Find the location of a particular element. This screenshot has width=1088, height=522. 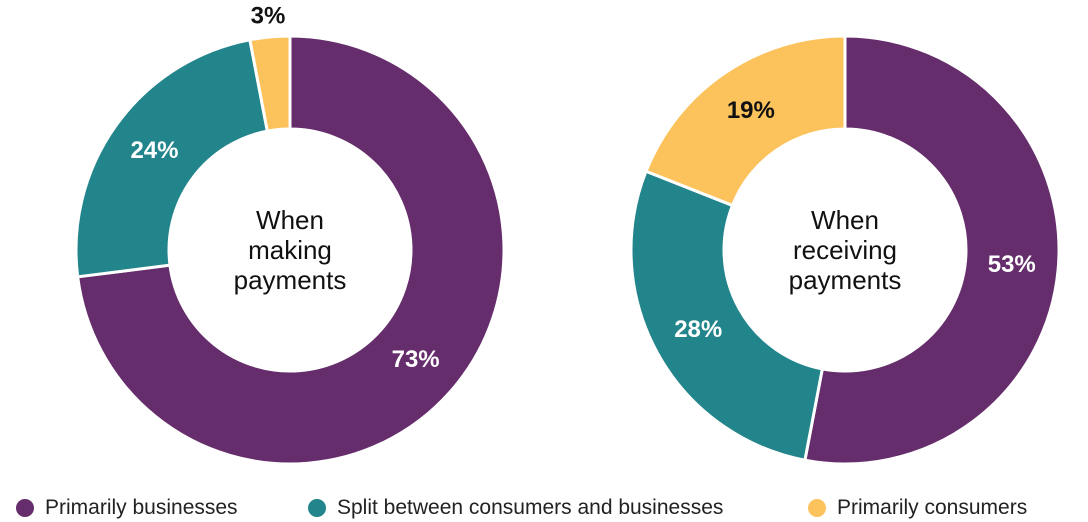

legend-label: Split between consumers and businesses is located at coordinates (530, 508).